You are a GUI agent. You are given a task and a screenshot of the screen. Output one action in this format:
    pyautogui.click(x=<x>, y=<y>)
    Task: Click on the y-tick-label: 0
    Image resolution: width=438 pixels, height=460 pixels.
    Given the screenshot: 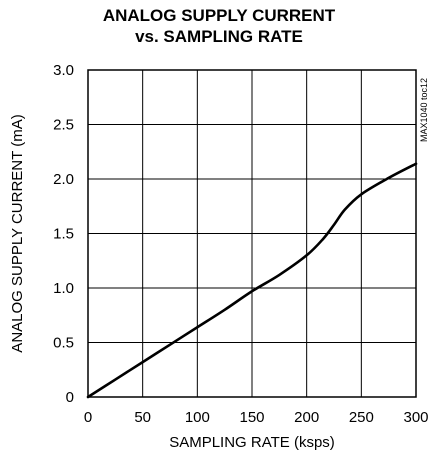 What is the action you would take?
    pyautogui.click(x=70, y=397)
    